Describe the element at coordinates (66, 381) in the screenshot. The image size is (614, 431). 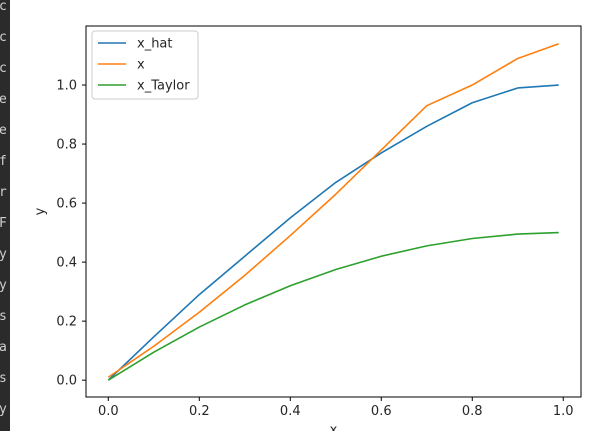
I see `y-tick-label: 0.0` at that location.